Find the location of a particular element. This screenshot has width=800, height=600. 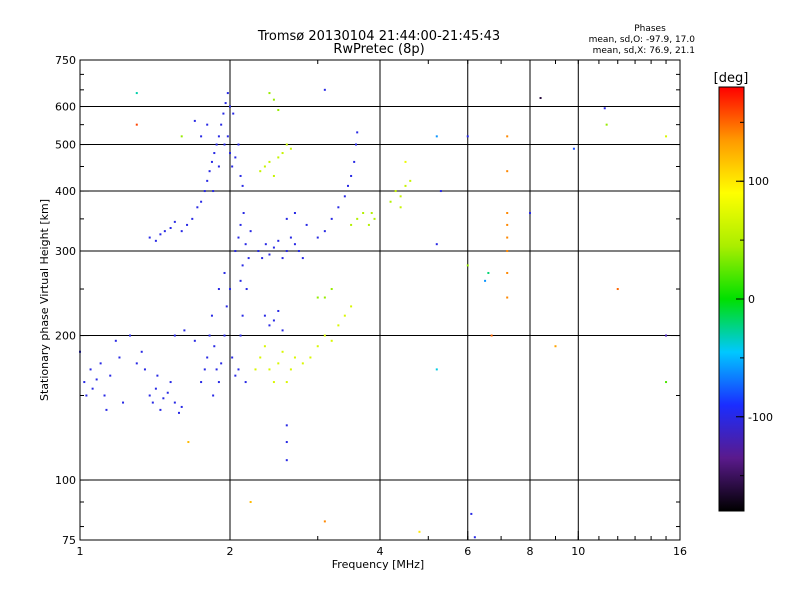

colorbar-tick-label: 100 is located at coordinates (758, 181).